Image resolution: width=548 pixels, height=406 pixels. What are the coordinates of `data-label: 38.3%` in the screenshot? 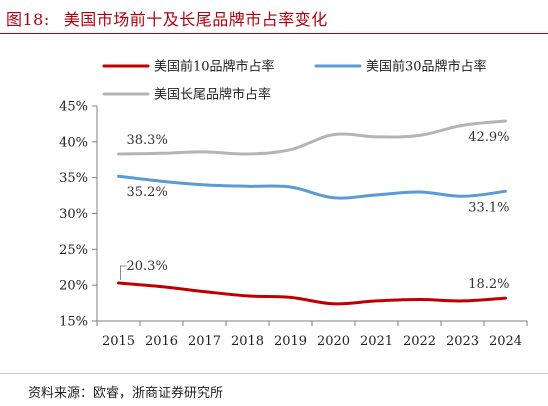 It's located at (147, 140).